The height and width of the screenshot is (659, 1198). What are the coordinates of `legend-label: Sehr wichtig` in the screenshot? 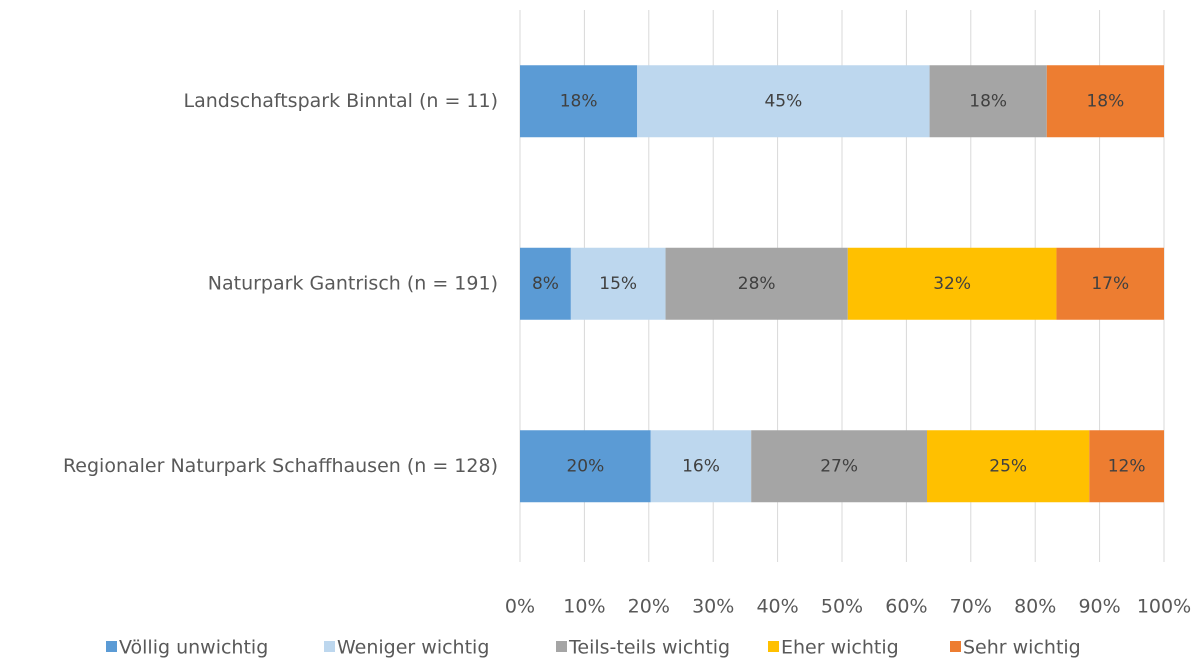 It's located at (1022, 648).